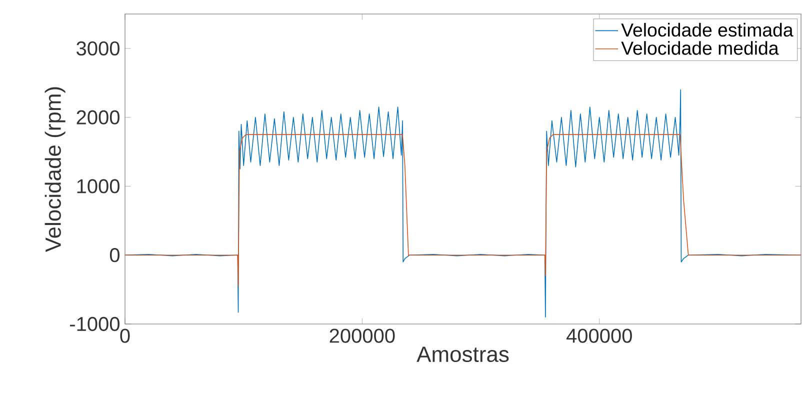 This screenshot has width=802, height=401. Describe the element at coordinates (98, 48) in the screenshot. I see `y-tick-label: 3000` at that location.